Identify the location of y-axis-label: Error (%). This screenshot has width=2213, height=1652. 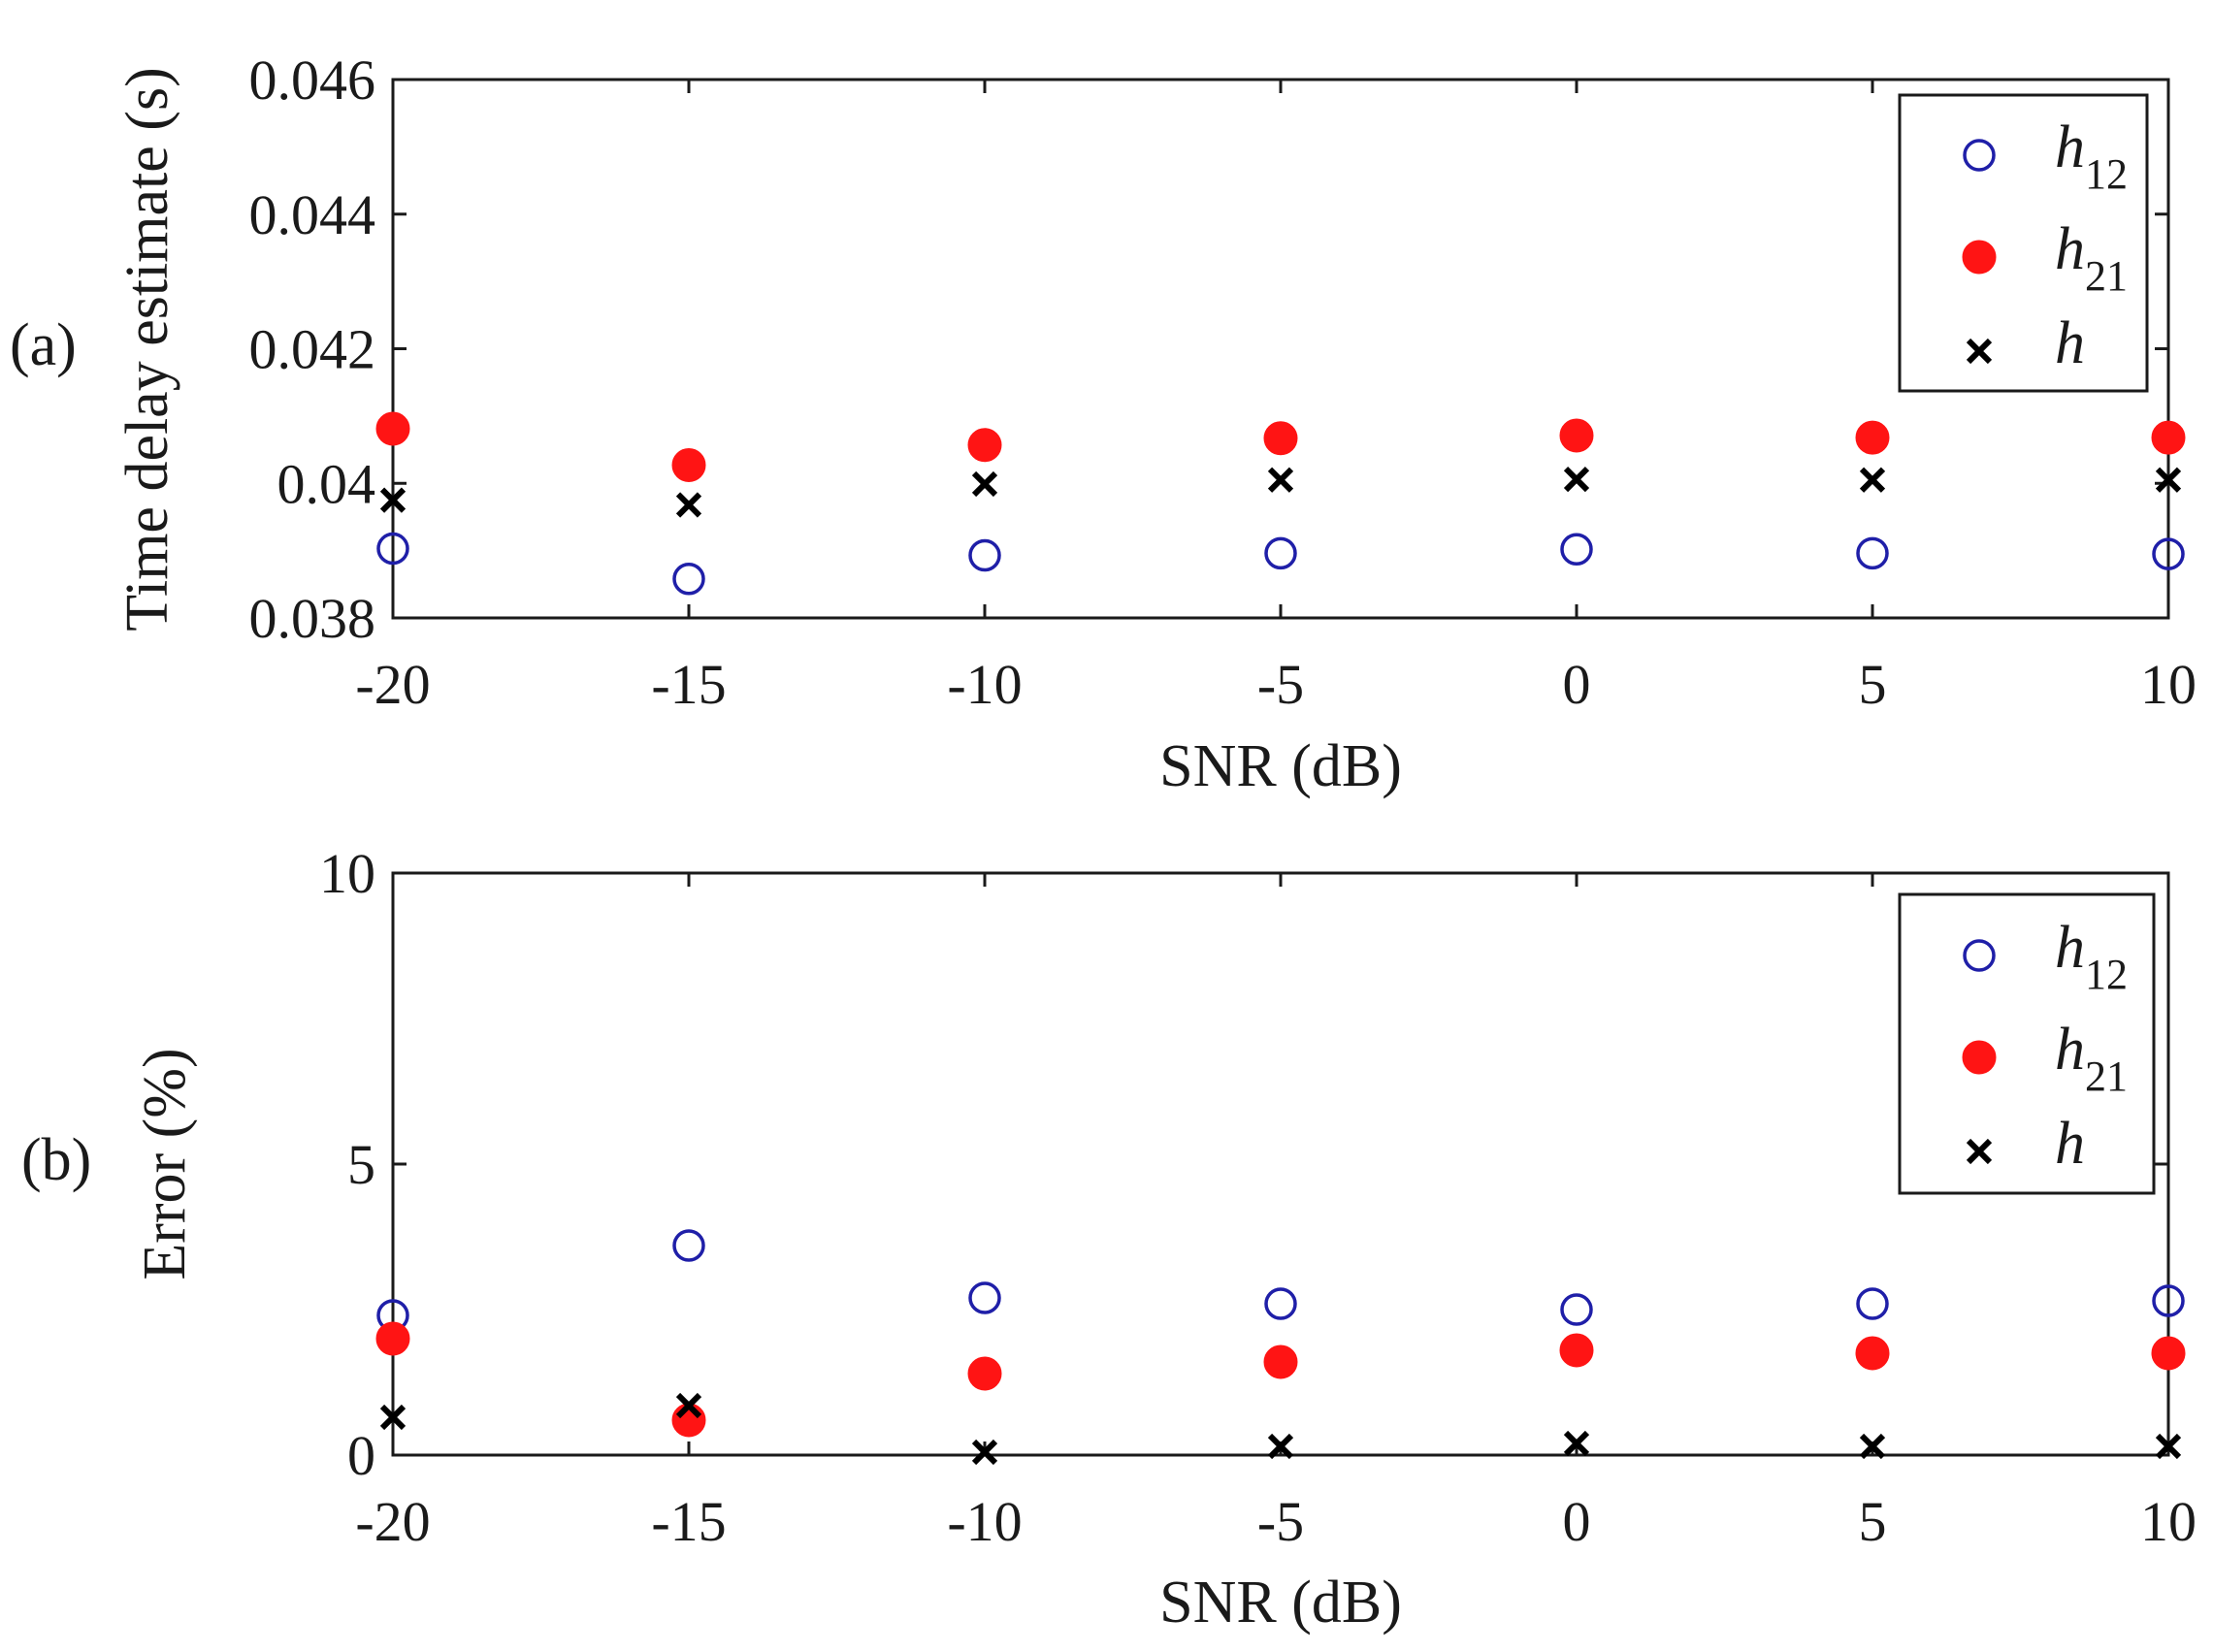
(165, 1163).